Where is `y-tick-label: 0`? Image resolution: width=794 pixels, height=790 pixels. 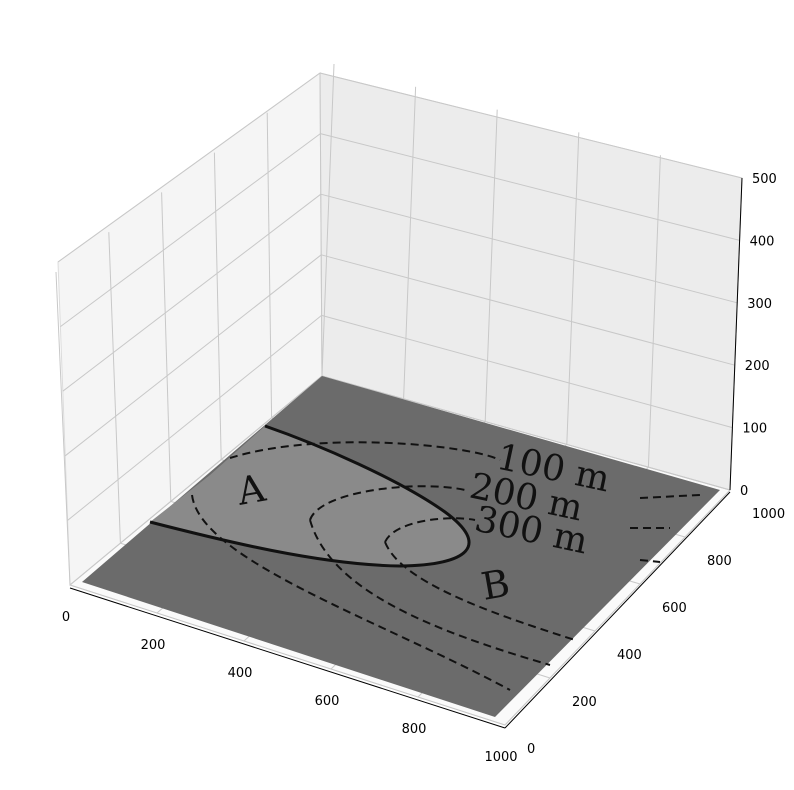
y-tick-label: 0 is located at coordinates (531, 749).